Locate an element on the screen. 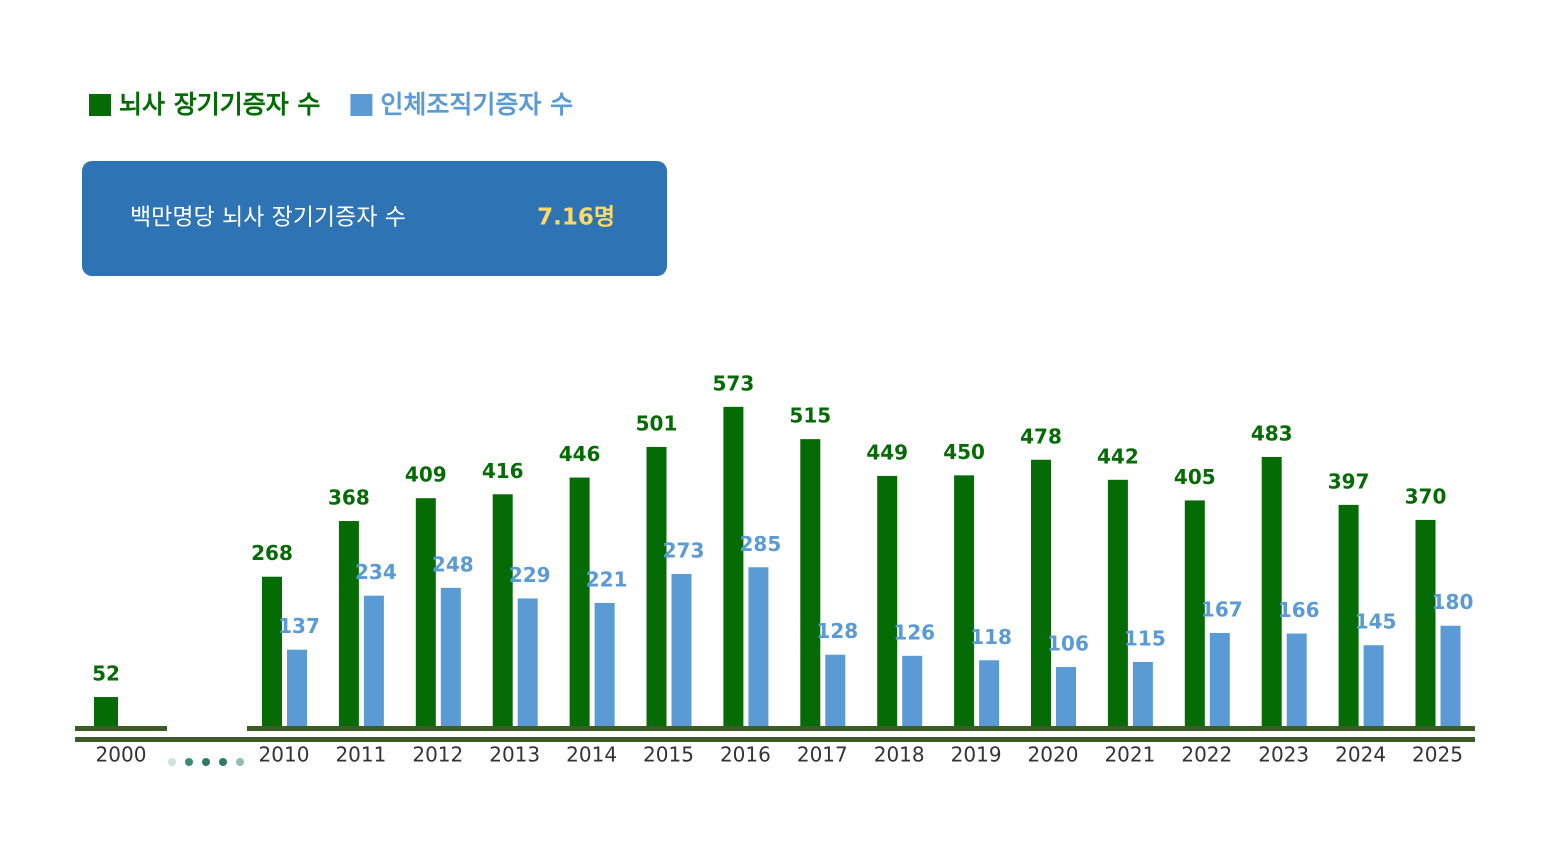 The height and width of the screenshot is (846, 1557). value-label: 285 is located at coordinates (761, 544).